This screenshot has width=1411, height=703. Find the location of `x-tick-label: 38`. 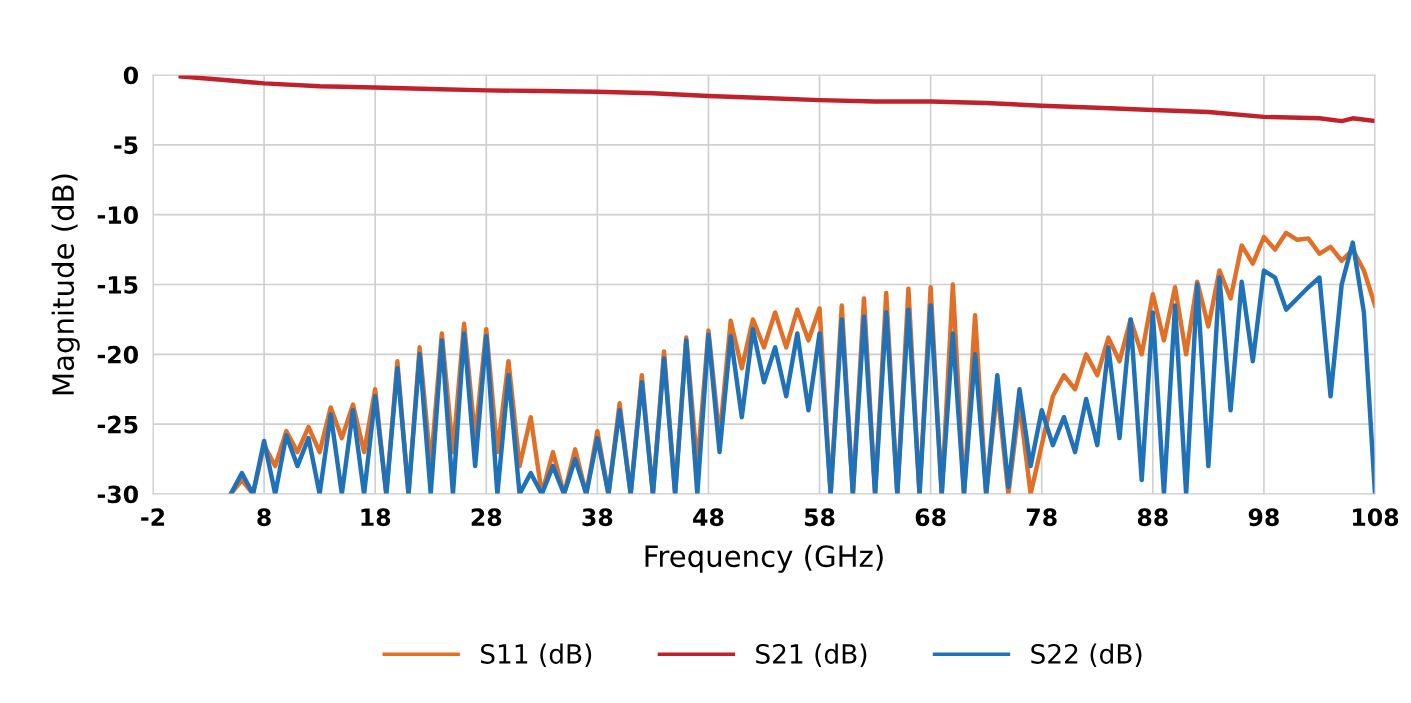

x-tick-label: 38 is located at coordinates (597, 517).